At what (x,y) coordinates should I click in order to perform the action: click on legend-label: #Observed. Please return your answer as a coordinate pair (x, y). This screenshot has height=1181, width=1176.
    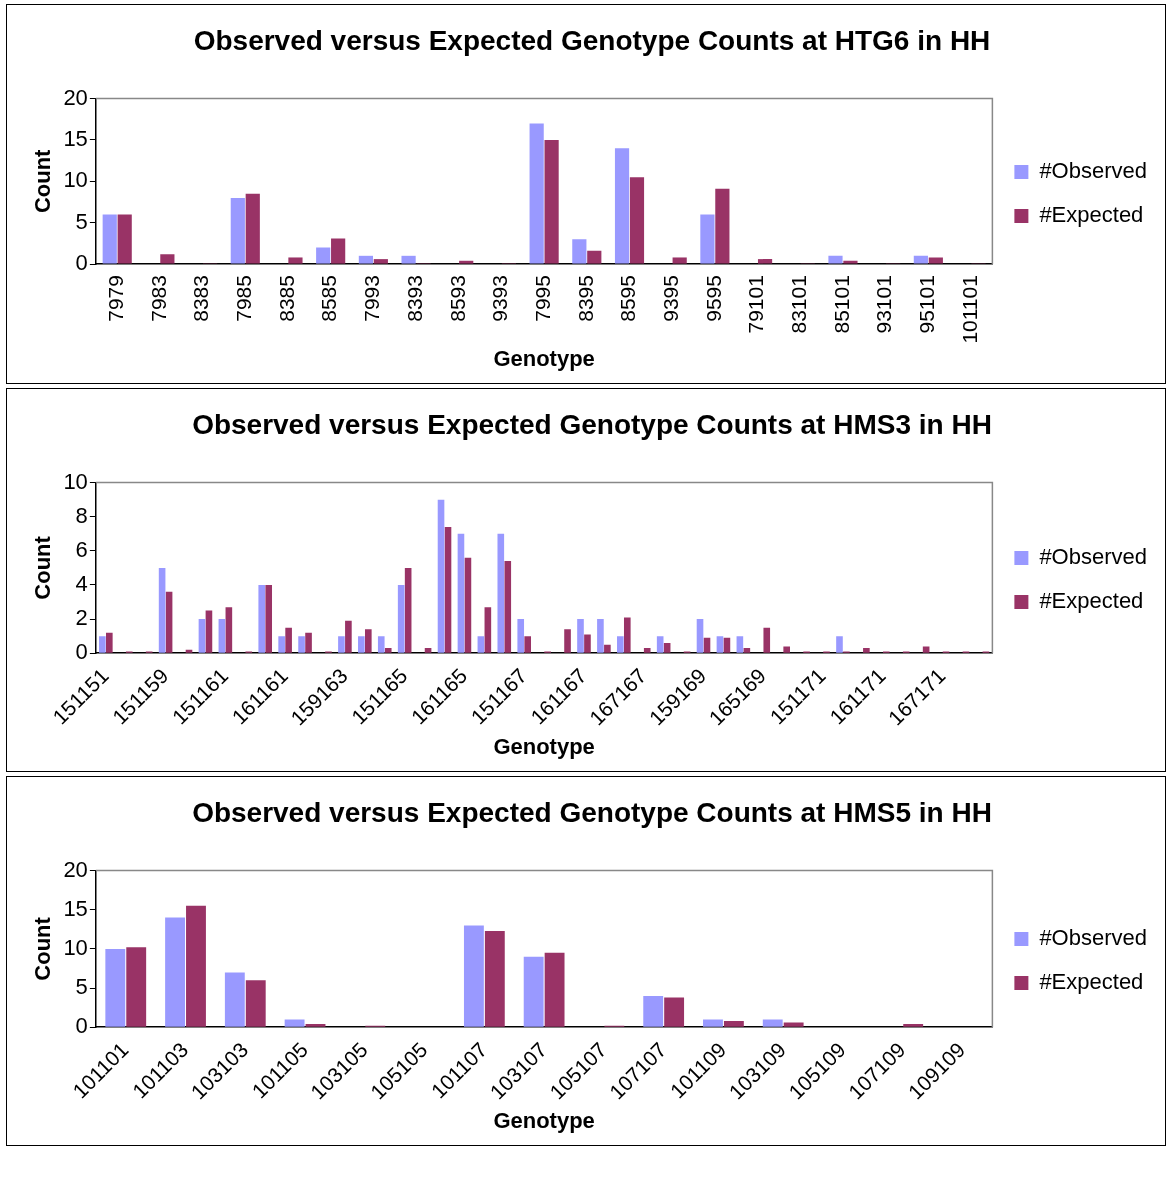
    Looking at the image, I should click on (1093, 938).